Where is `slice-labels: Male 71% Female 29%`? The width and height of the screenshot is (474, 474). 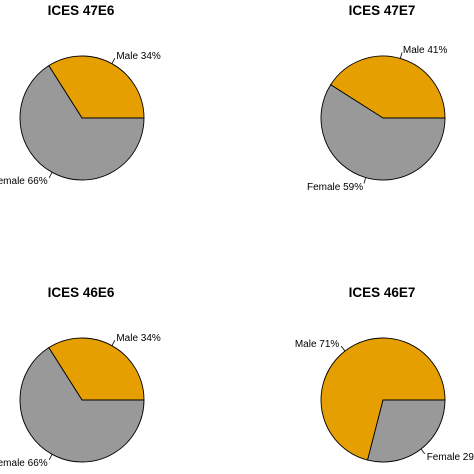
slice-labels: Male 71% Female 29% is located at coordinates (384, 401).